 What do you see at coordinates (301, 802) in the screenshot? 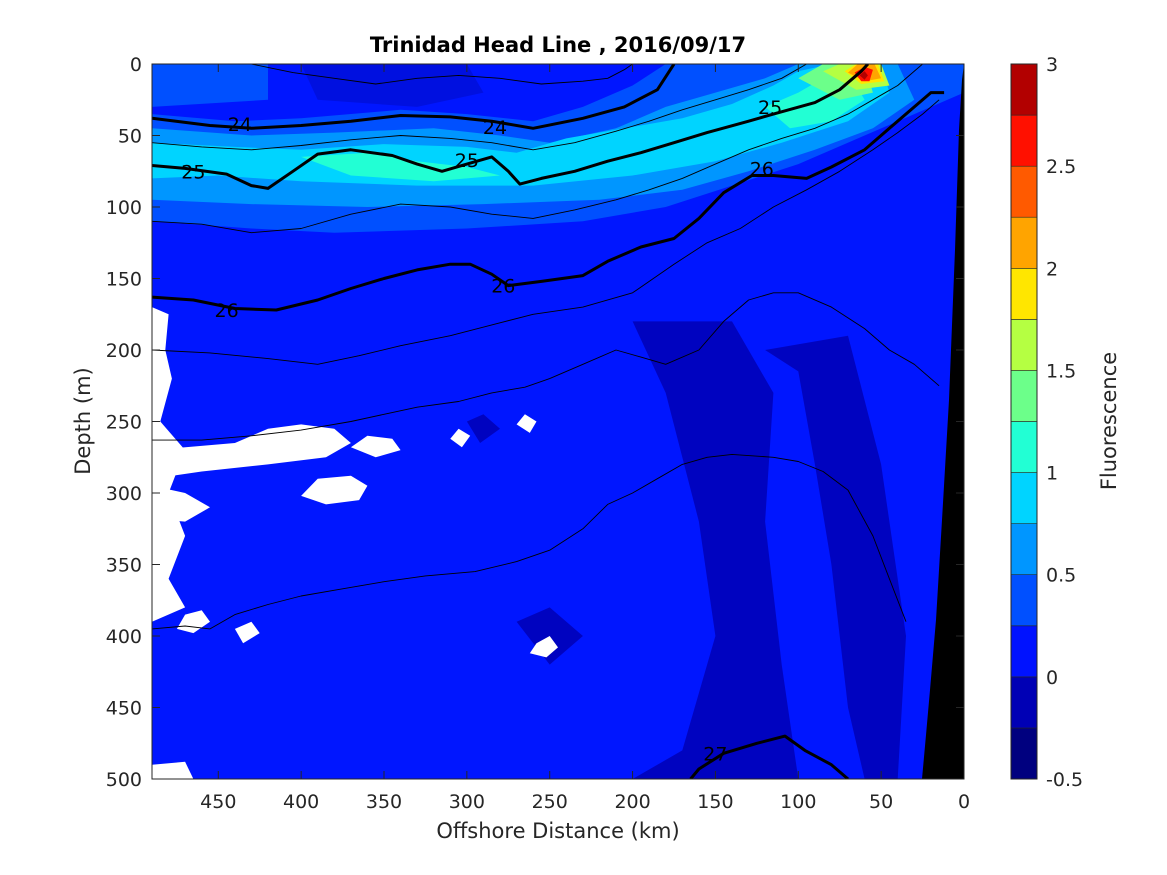
I see `x-tick-label: 400` at bounding box center [301, 802].